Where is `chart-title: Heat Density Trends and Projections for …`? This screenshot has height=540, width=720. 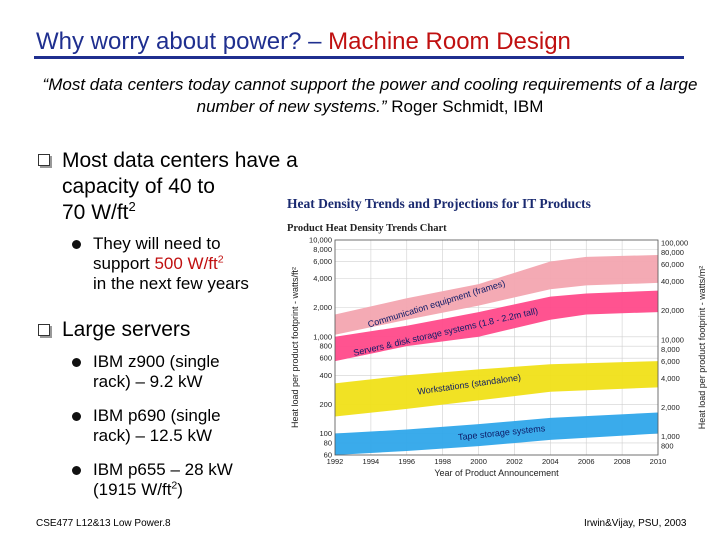 chart-title: Heat Density Trends and Projections for … is located at coordinates (439, 203).